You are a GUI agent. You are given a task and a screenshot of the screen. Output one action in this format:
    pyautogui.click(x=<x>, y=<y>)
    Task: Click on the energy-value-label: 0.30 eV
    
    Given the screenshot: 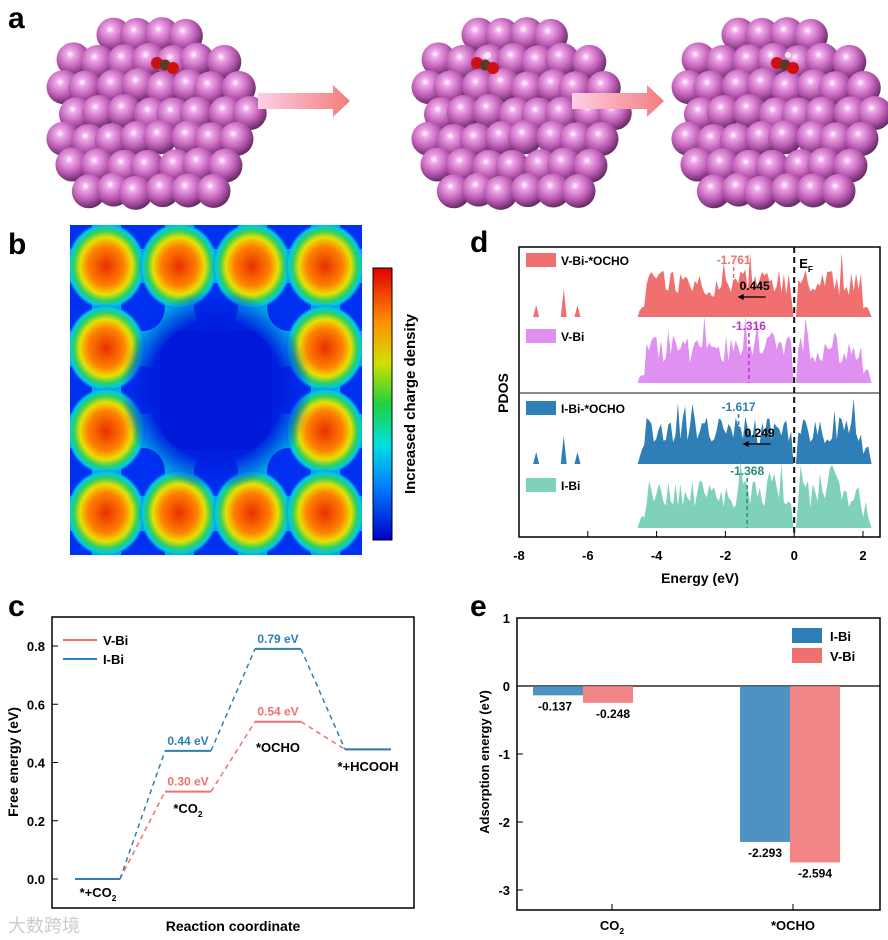 What is the action you would take?
    pyautogui.click(x=187, y=782)
    